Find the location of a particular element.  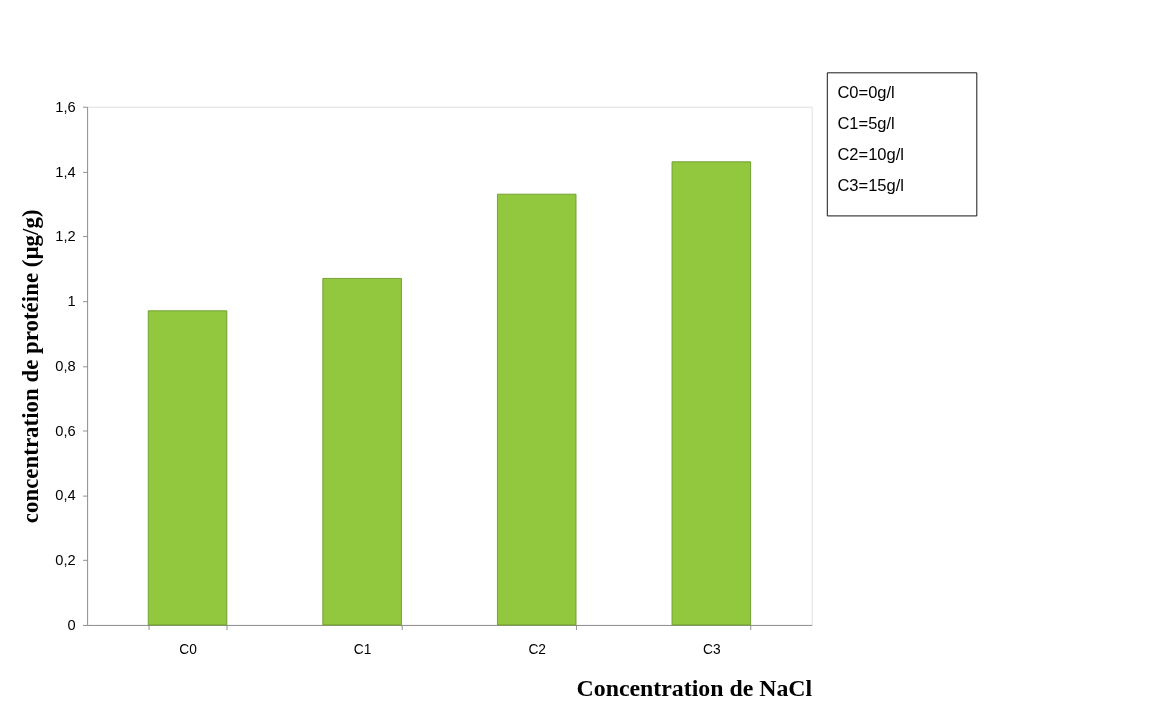

y-axis-title: concentration de protéine (µg/g) is located at coordinates (30, 366).